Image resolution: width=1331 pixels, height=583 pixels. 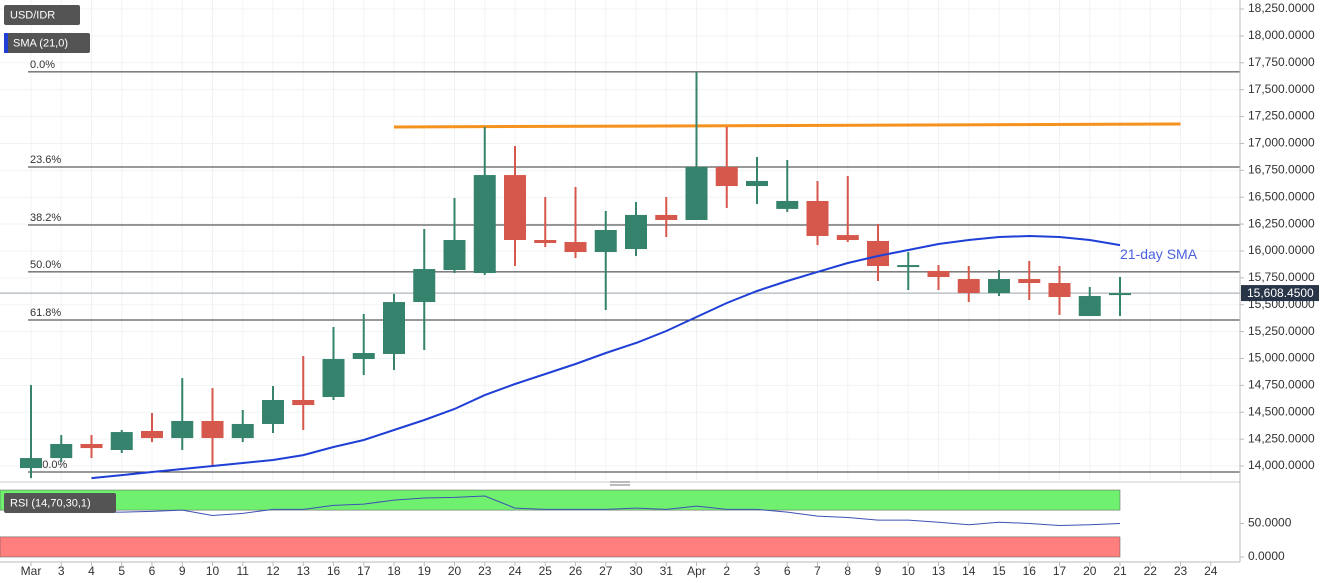 What do you see at coordinates (1281, 62) in the screenshot?
I see `y-tick-label: 17,750.0000` at bounding box center [1281, 62].